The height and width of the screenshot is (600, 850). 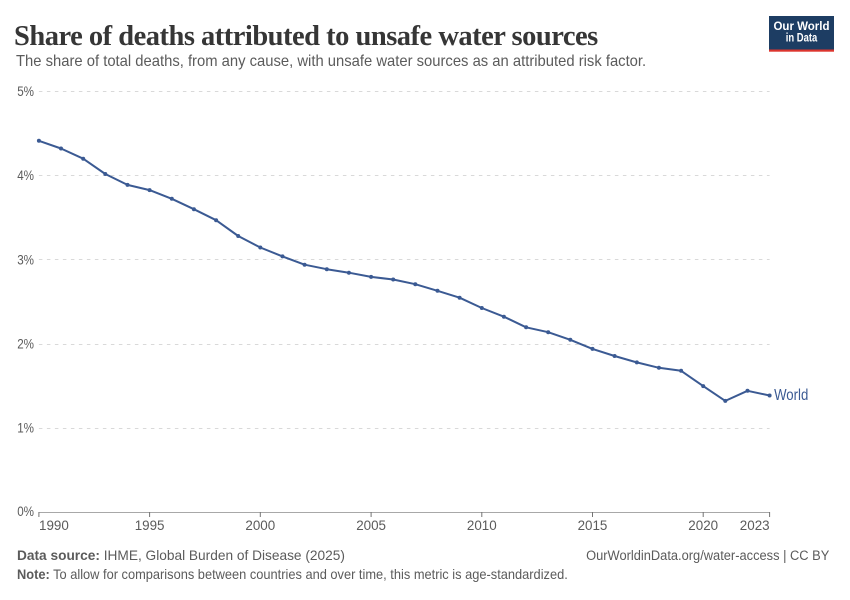 What do you see at coordinates (54, 525) in the screenshot?
I see `svg-text: 1990` at bounding box center [54, 525].